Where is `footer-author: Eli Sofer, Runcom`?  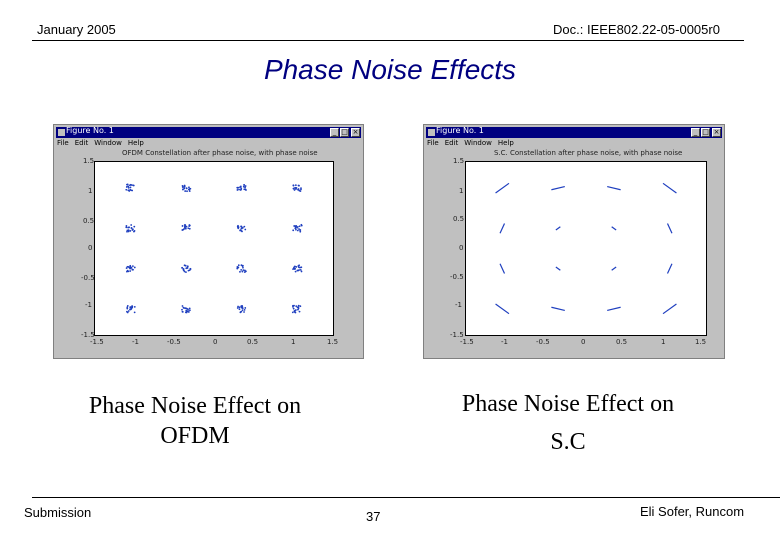 footer-author: Eli Sofer, Runcom is located at coordinates (692, 511).